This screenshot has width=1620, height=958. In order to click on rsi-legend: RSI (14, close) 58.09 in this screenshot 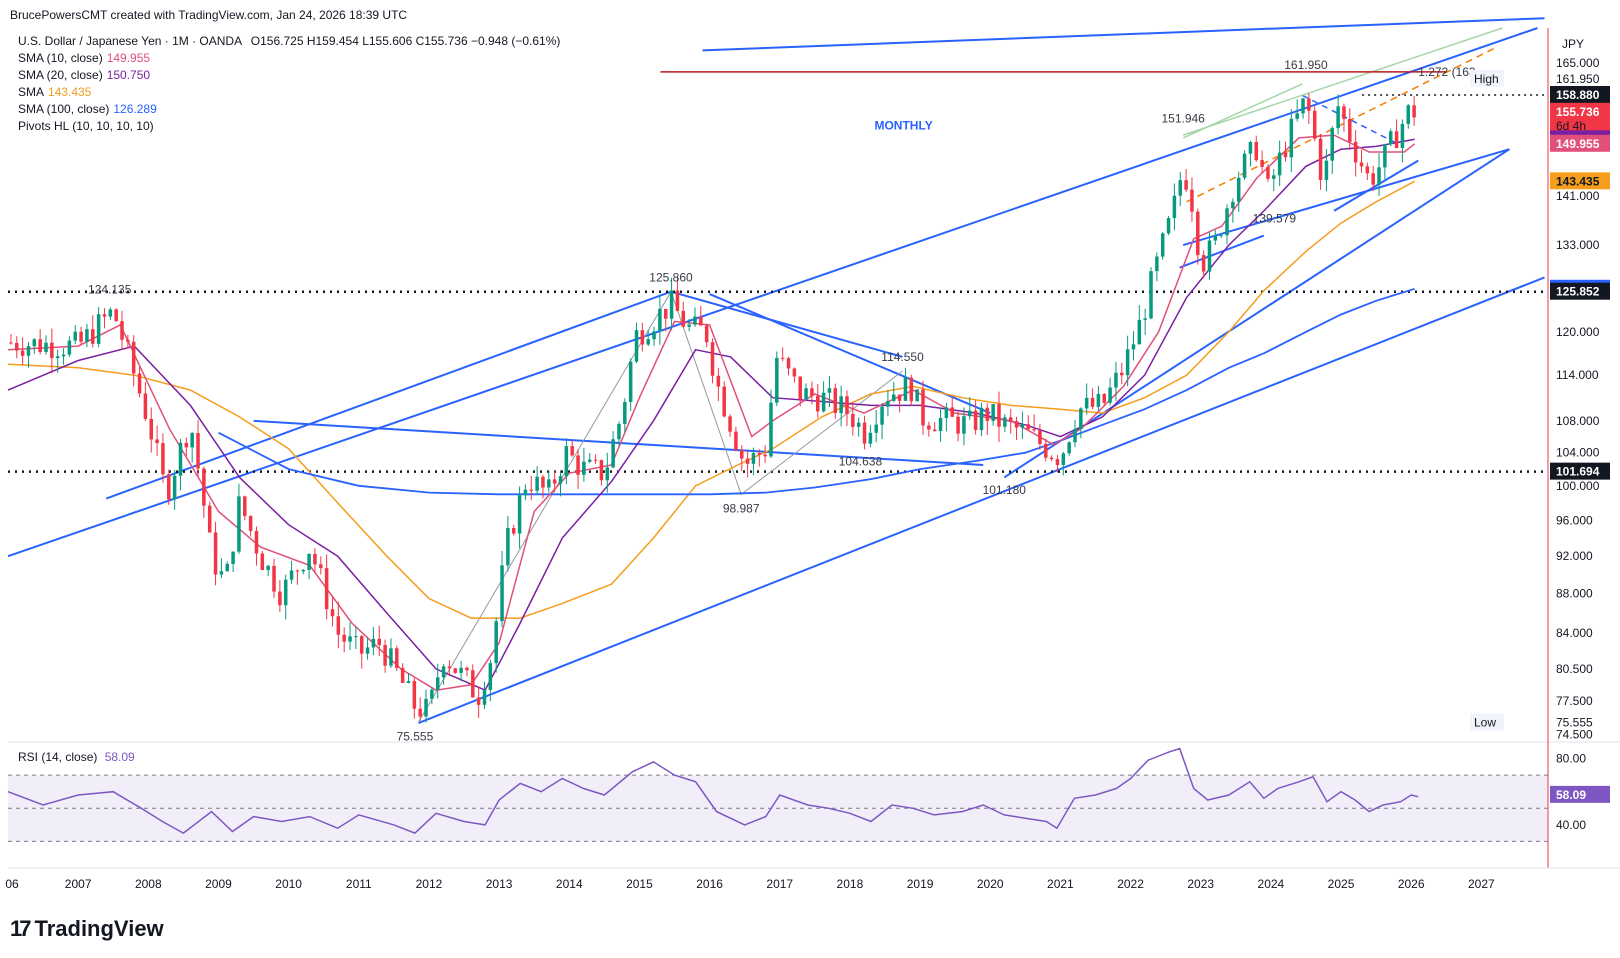, I will do `click(76, 757)`.